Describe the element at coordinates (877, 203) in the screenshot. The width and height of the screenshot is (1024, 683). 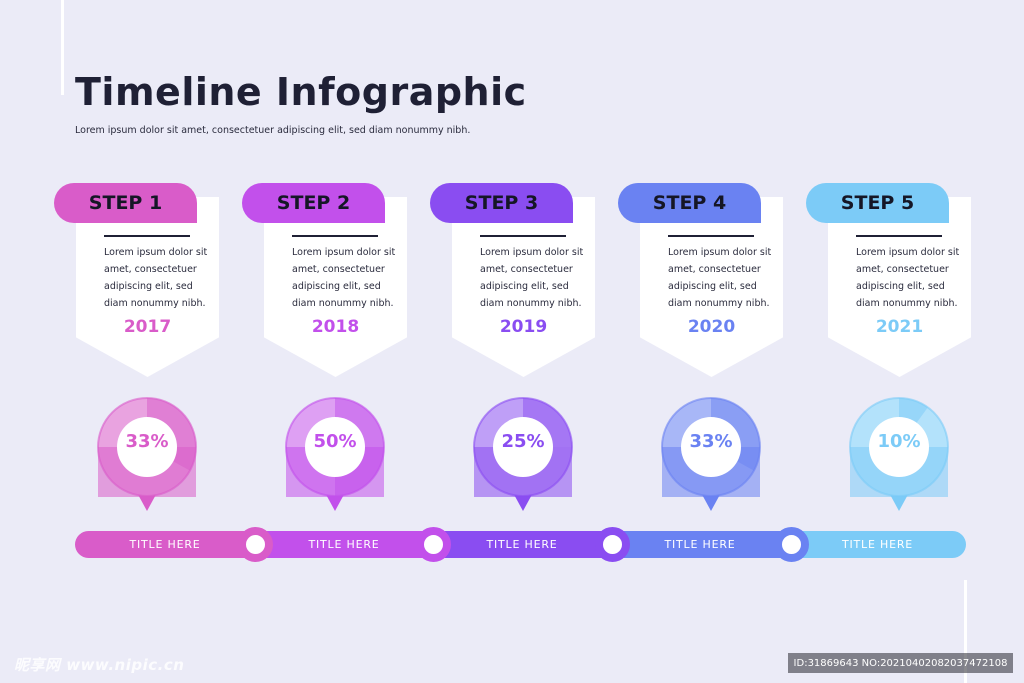
I see `step-label-tab: STEP 5` at that location.